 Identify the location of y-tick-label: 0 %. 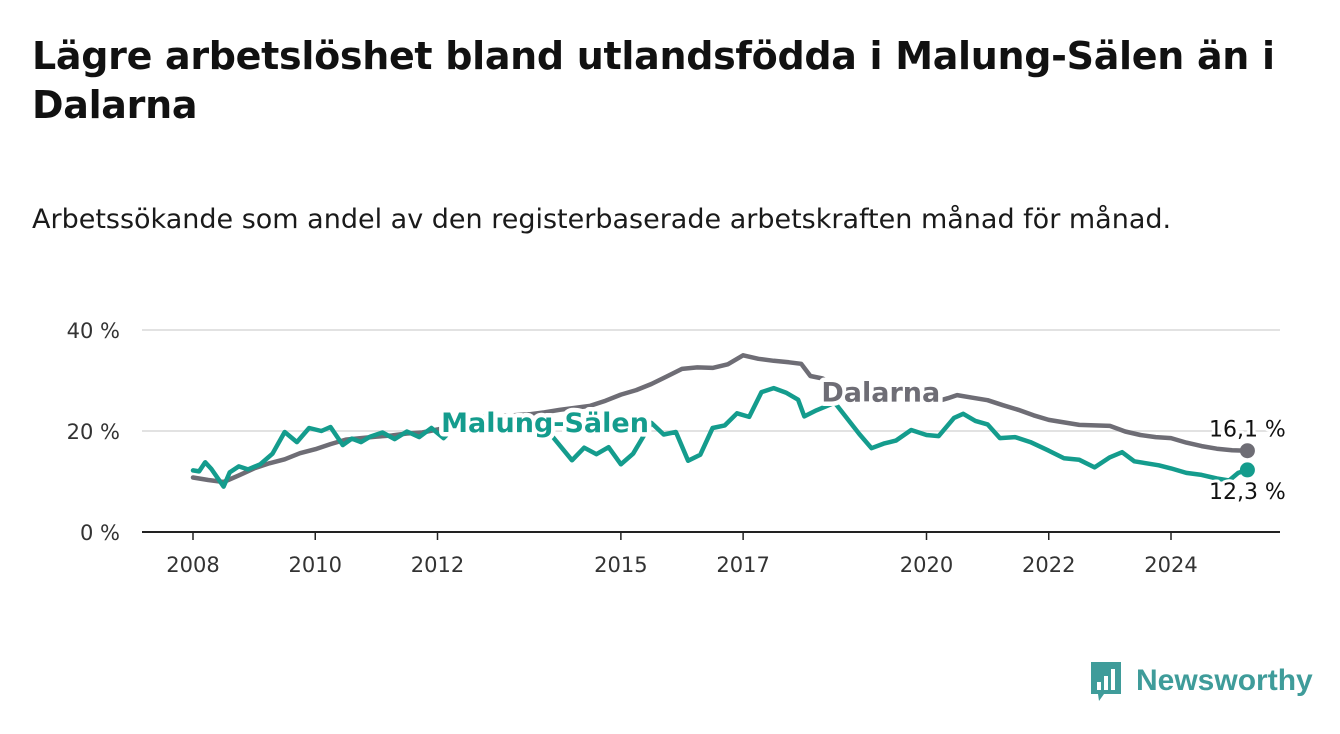
(100, 533).